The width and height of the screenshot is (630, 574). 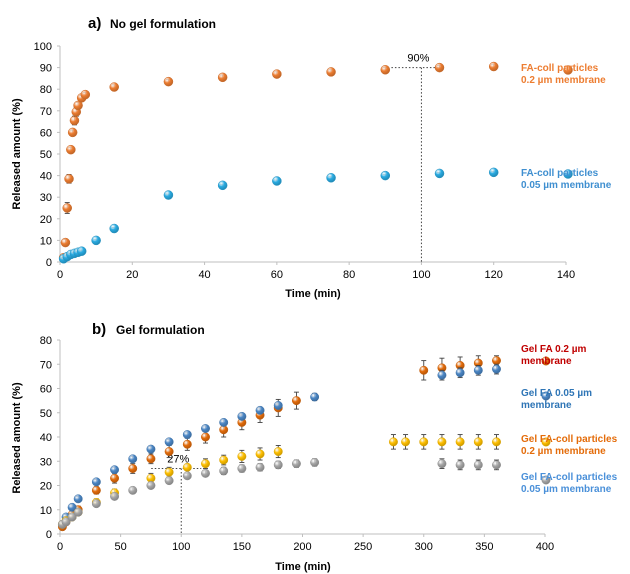 What do you see at coordinates (163, 24) in the screenshot?
I see `panel-a-title: No gel formulation` at bounding box center [163, 24].